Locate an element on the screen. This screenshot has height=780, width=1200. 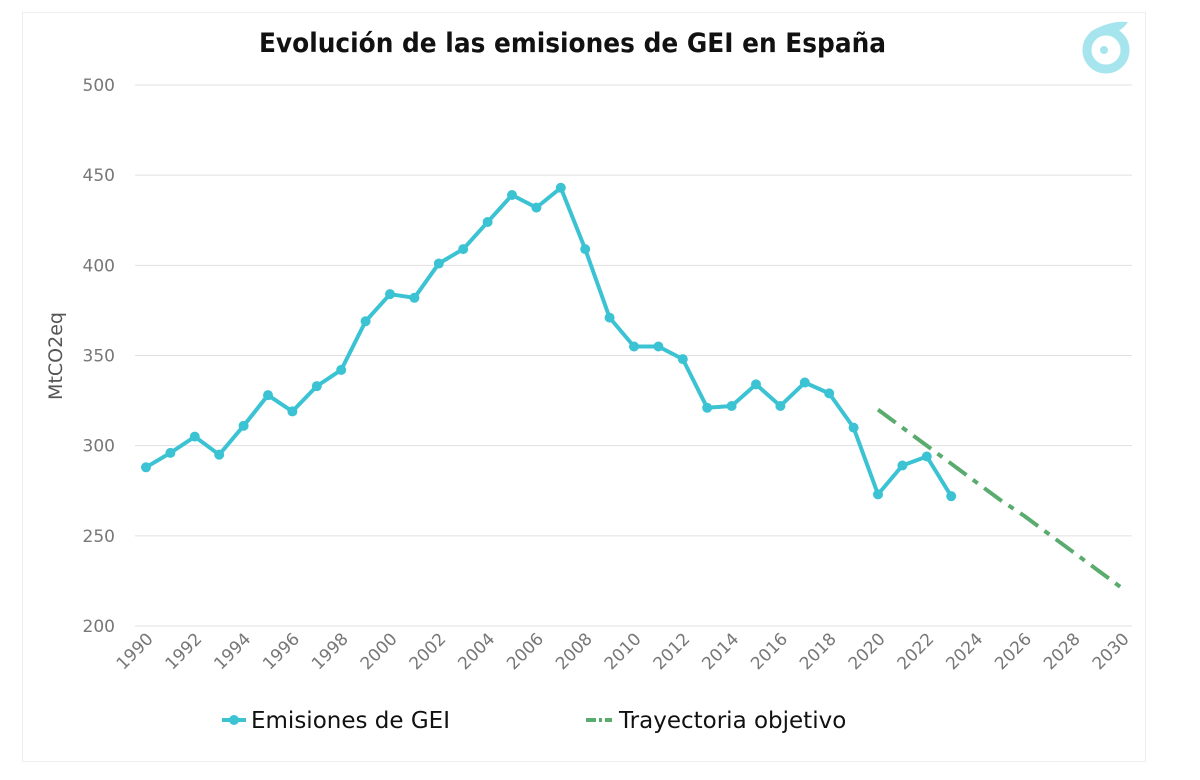
x-tick-label: 1994 is located at coordinates (232, 651).